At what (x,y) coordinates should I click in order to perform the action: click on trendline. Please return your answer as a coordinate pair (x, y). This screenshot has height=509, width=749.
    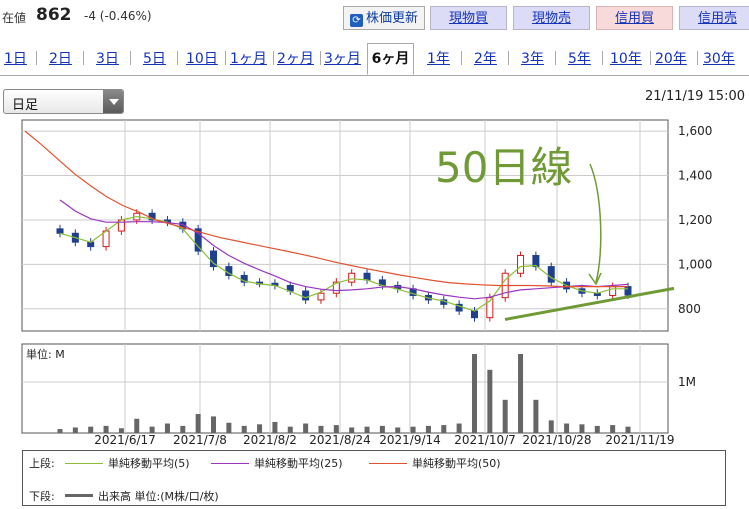
    Looking at the image, I should click on (589, 303).